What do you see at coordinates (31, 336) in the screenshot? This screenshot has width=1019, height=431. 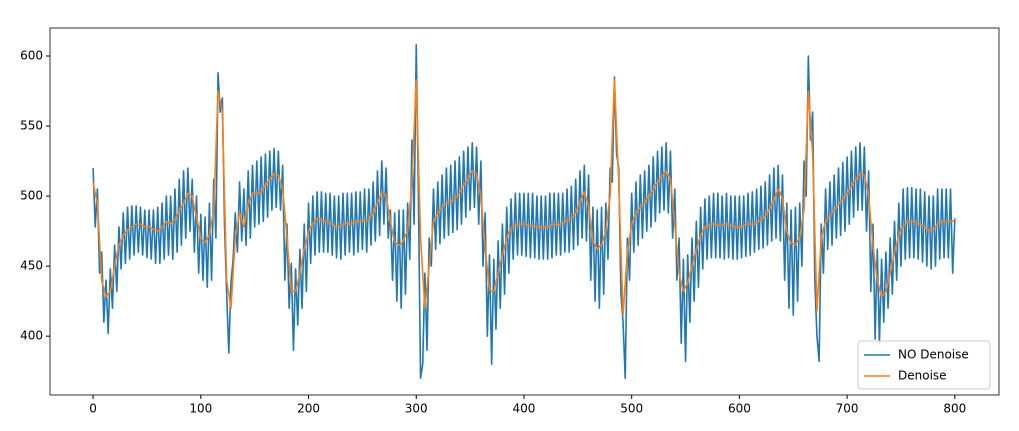 I see `y-tick-label: 400` at bounding box center [31, 336].